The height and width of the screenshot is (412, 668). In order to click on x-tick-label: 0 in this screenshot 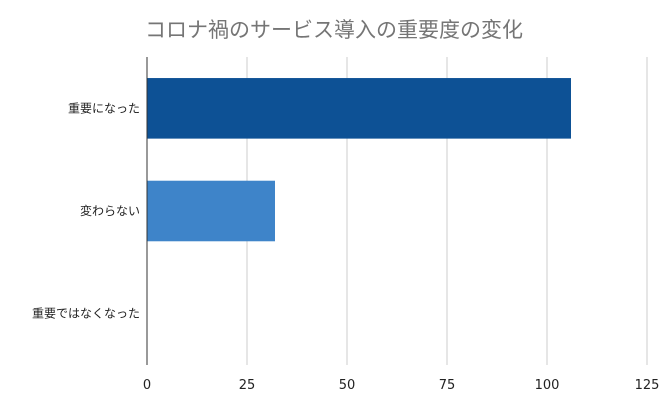, I will do `click(147, 385)`.